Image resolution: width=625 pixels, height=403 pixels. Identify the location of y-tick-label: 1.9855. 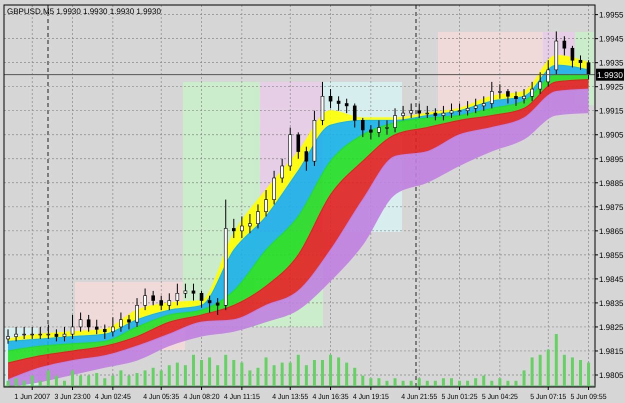
(611, 255).